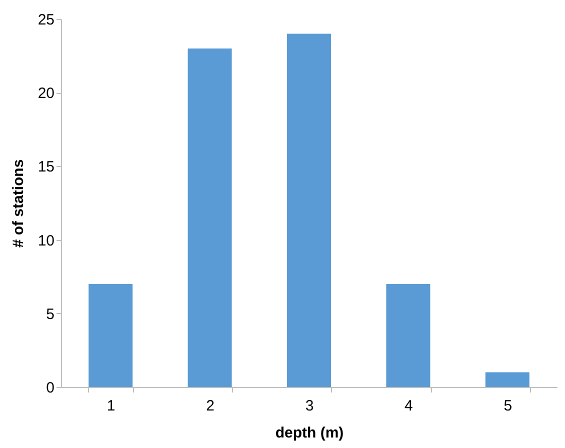 The width and height of the screenshot is (565, 448). What do you see at coordinates (309, 433) in the screenshot?
I see `x-axis-title: depth (m)` at bounding box center [309, 433].